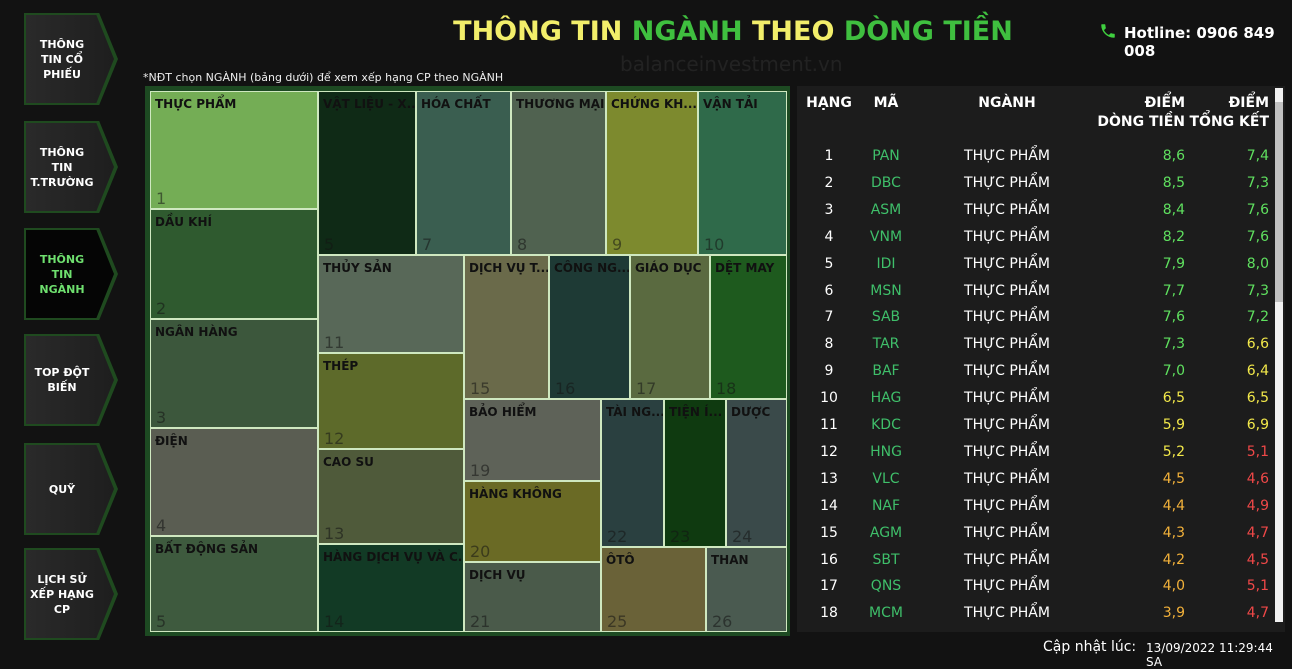 This screenshot has height=669, width=1292. I want to click on page-title: THÔNG TIN NGÀNH THEO DÒNG TIỀN, so click(646, 31).